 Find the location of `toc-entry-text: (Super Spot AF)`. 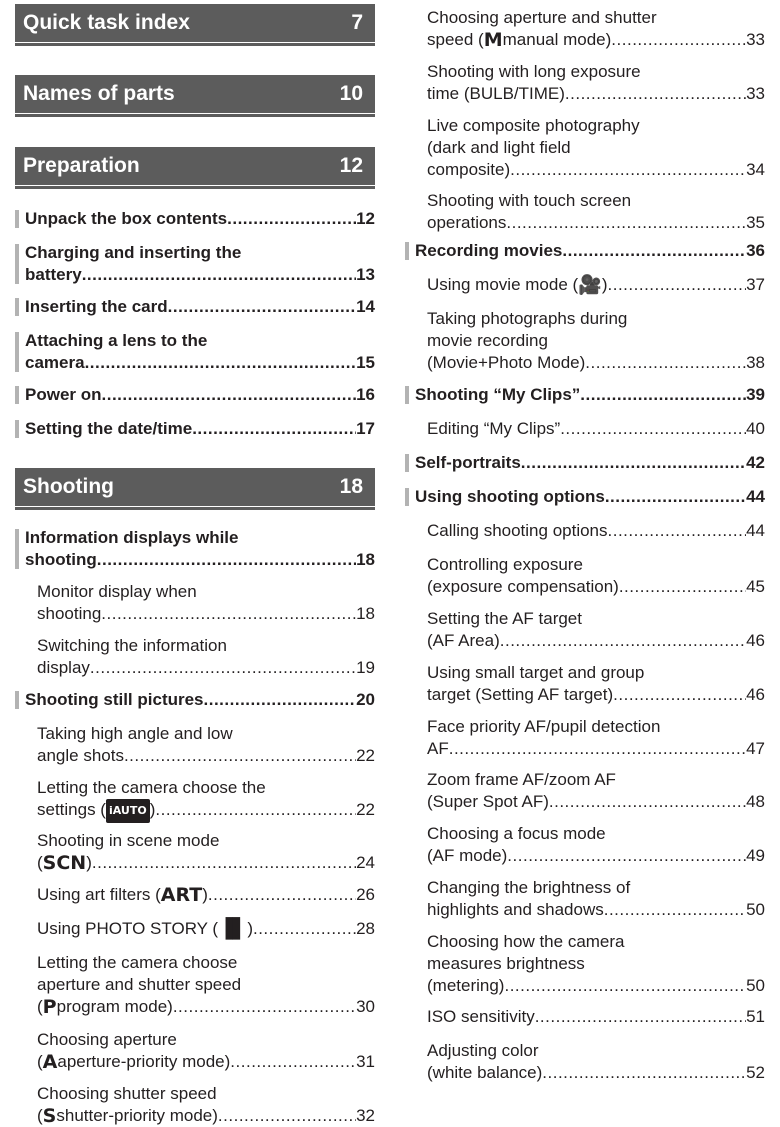

toc-entry-text: (Super Spot AF) is located at coordinates (488, 801).